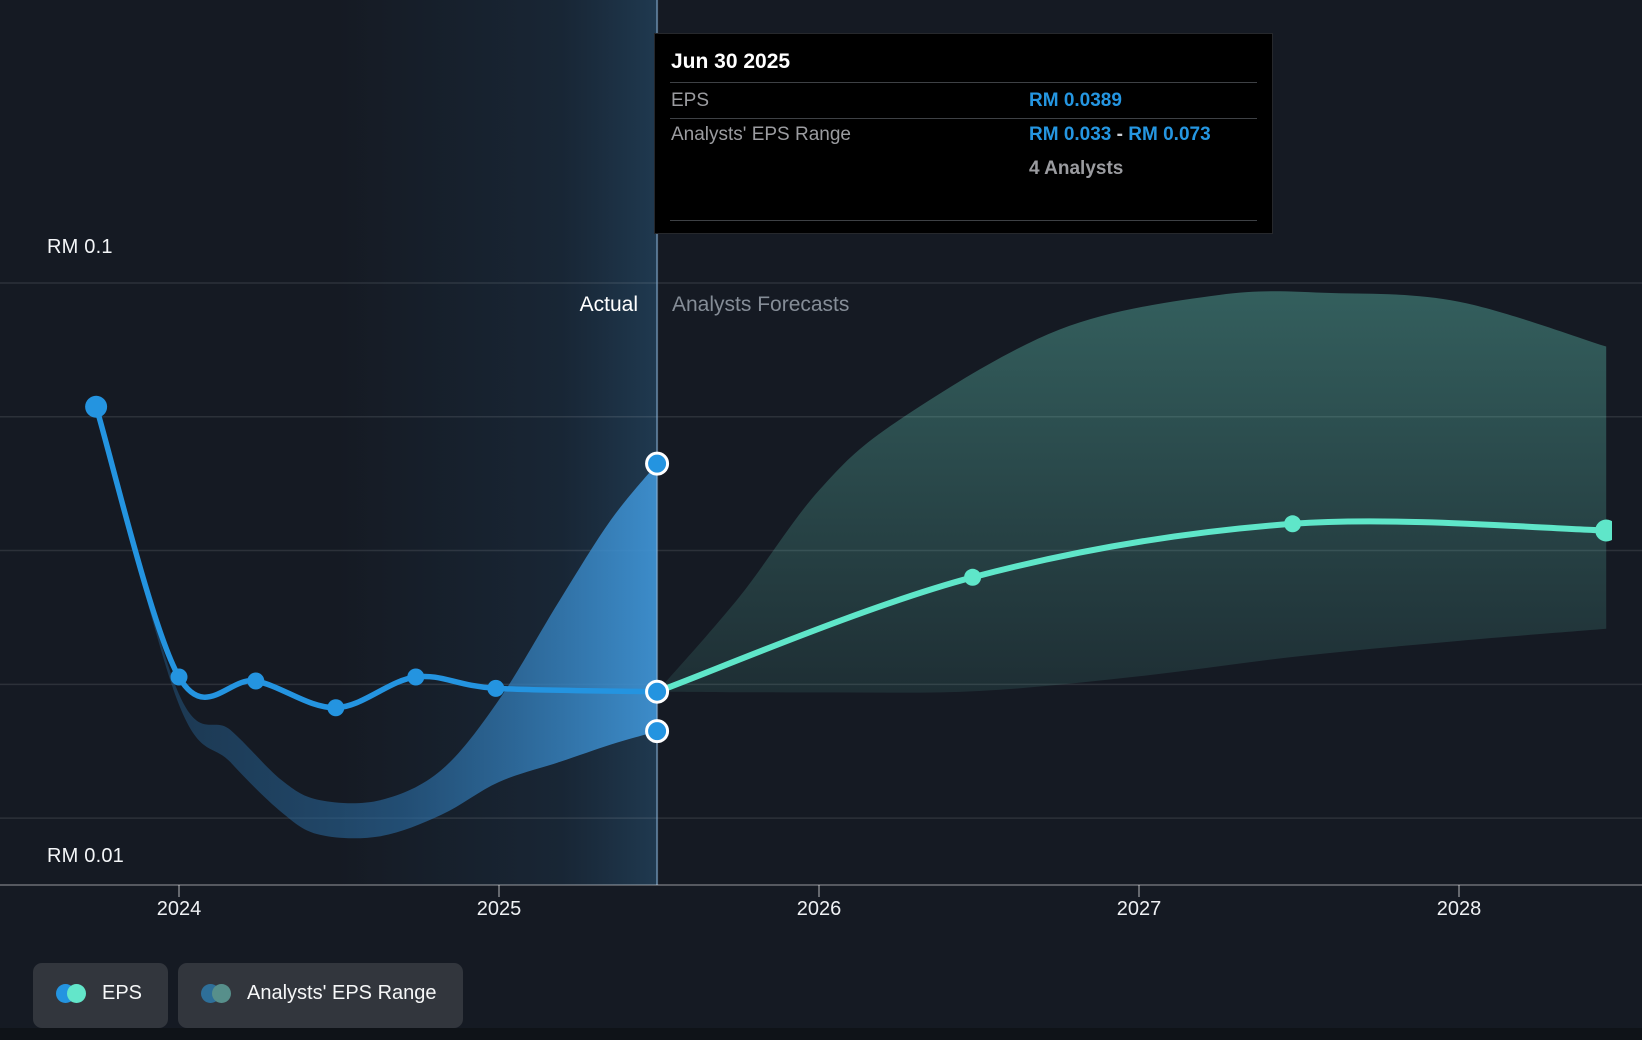 This screenshot has height=1040, width=1642. Describe the element at coordinates (761, 134) in the screenshot. I see `tooltip-range-label: Analysts' EPS Range` at that location.